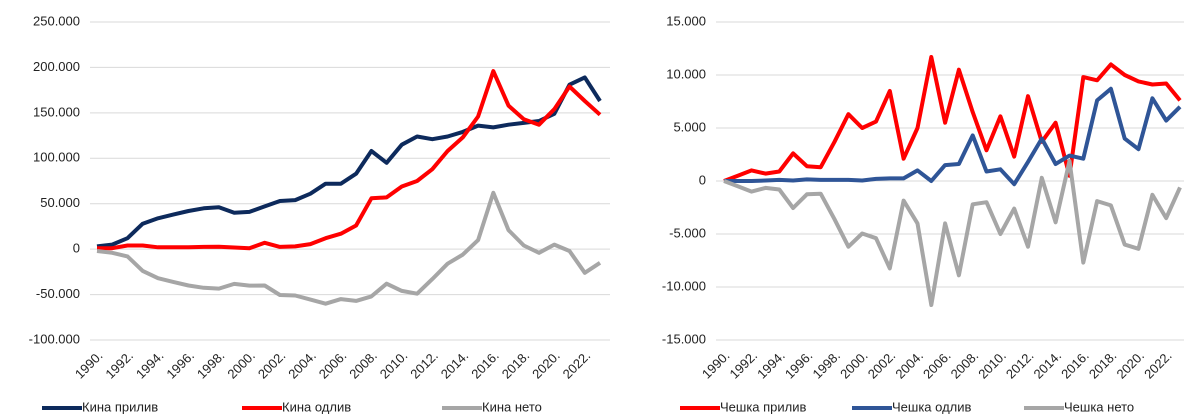  Describe the element at coordinates (763, 406) in the screenshot. I see `legend-label: Чешка прилив` at that location.